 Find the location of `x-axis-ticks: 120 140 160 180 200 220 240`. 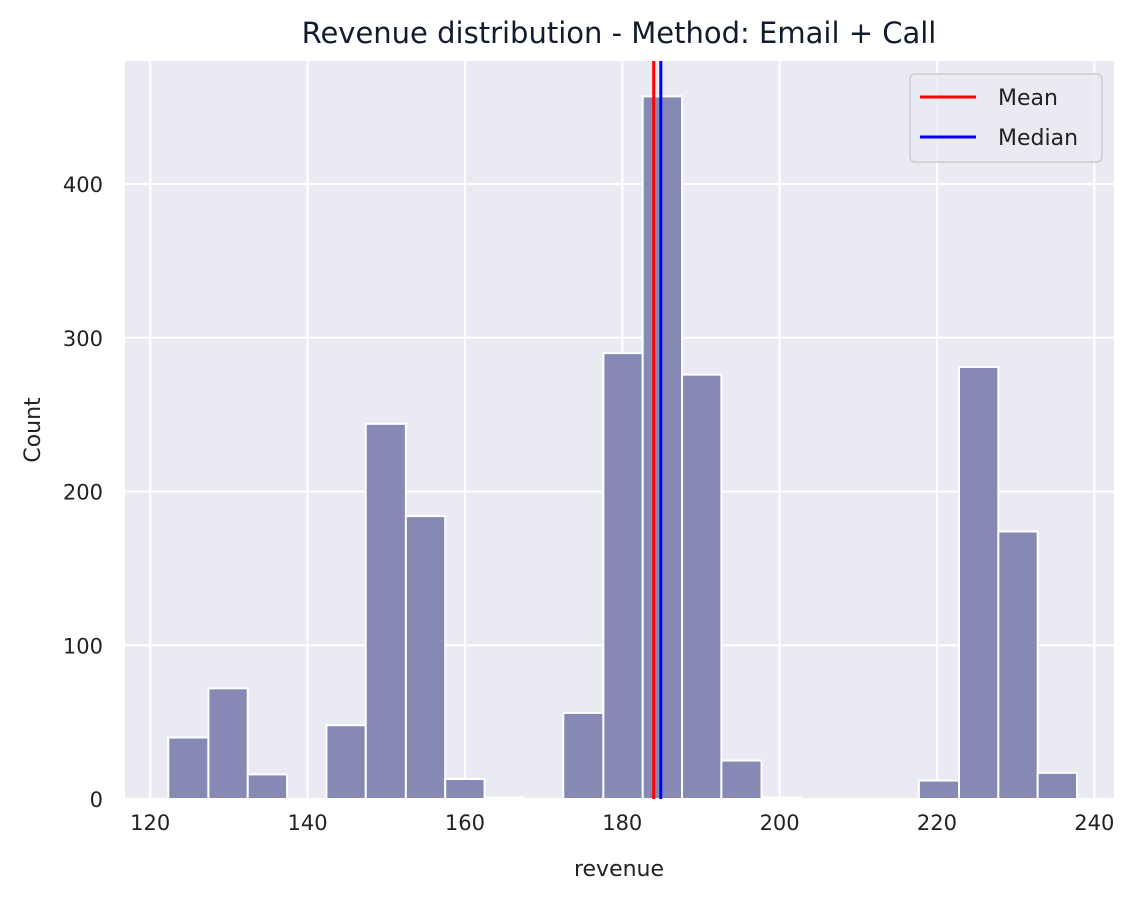

x-axis-ticks: 120 140 160 180 200 220 240 is located at coordinates (622, 823).